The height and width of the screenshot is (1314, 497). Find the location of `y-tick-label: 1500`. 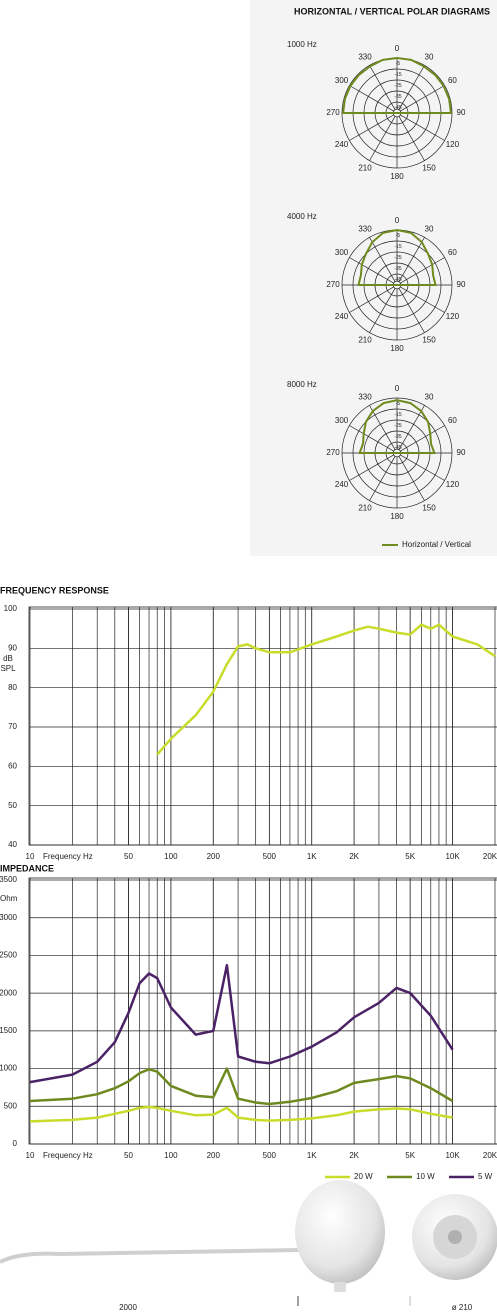

y-tick-label: 1500 is located at coordinates (9, 1030).